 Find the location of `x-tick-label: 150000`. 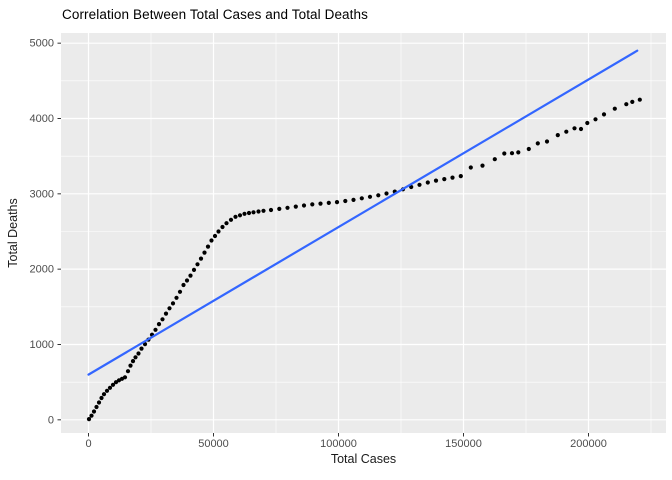

x-tick-label: 150000 is located at coordinates (463, 444).